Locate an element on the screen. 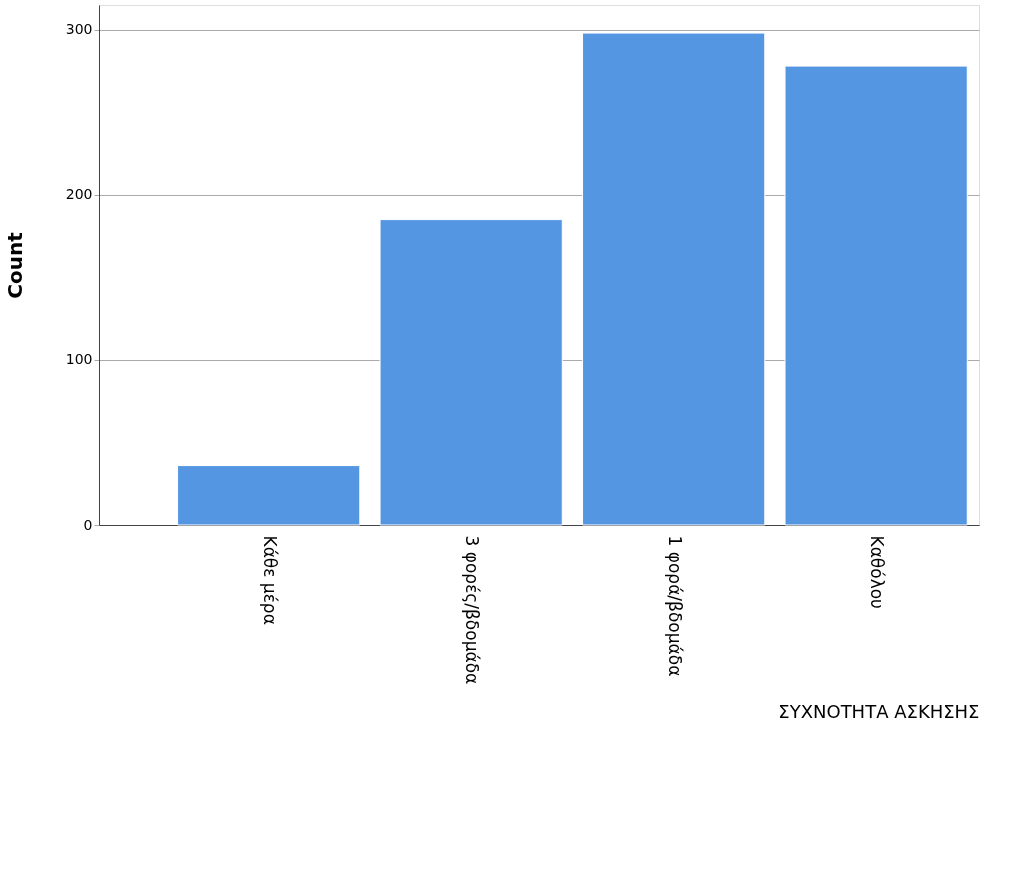  y-tick-label: 100 is located at coordinates (79, 359).